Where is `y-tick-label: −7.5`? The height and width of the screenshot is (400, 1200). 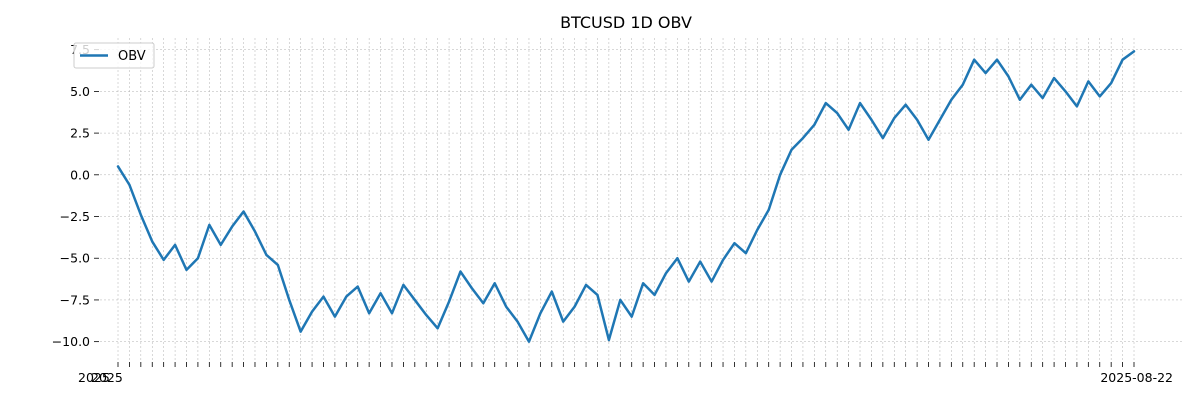 y-tick-label: −7.5 is located at coordinates (75, 299).